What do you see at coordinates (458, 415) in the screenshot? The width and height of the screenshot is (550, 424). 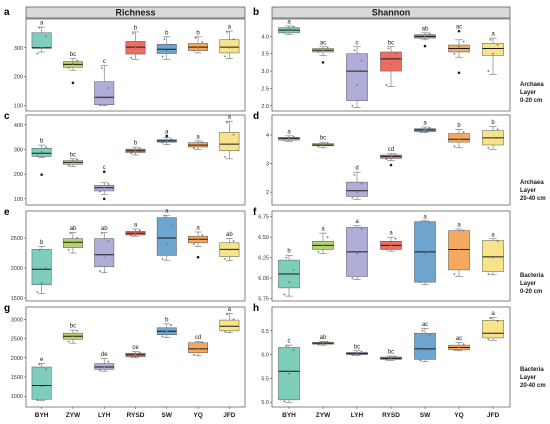 I see `x-tick-label-yq: YQ` at bounding box center [458, 415].